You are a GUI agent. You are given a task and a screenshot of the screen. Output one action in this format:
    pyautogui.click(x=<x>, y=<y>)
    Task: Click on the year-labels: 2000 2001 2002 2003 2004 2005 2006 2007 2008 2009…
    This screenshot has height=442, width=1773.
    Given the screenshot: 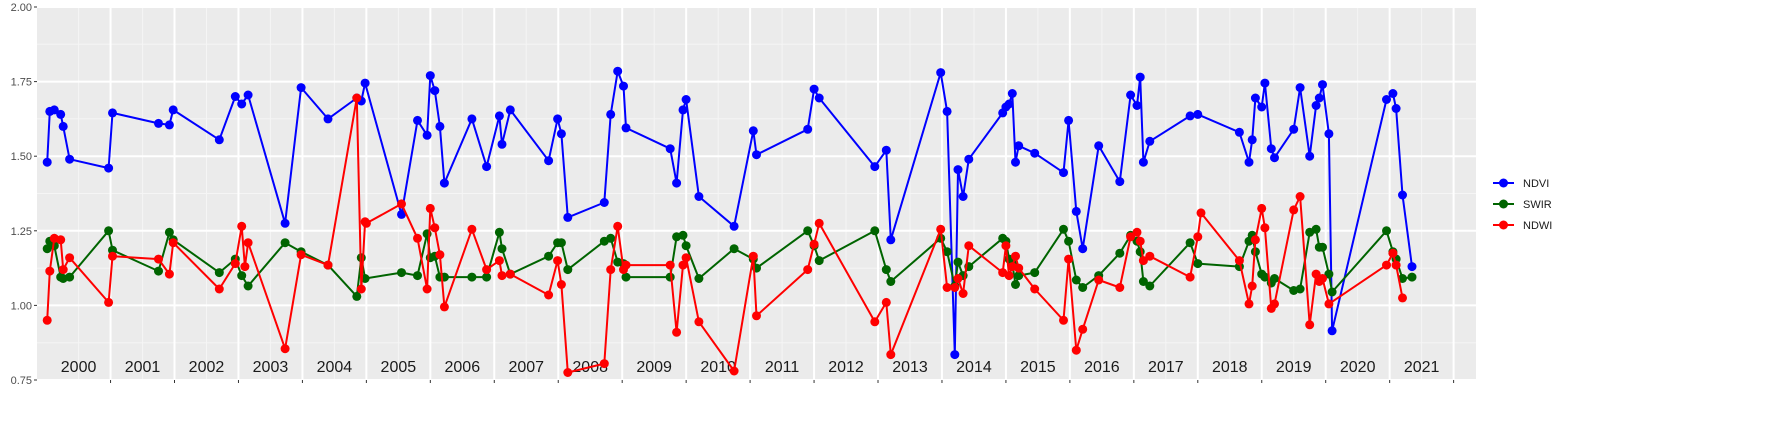 What is the action you would take?
    pyautogui.click(x=750, y=367)
    